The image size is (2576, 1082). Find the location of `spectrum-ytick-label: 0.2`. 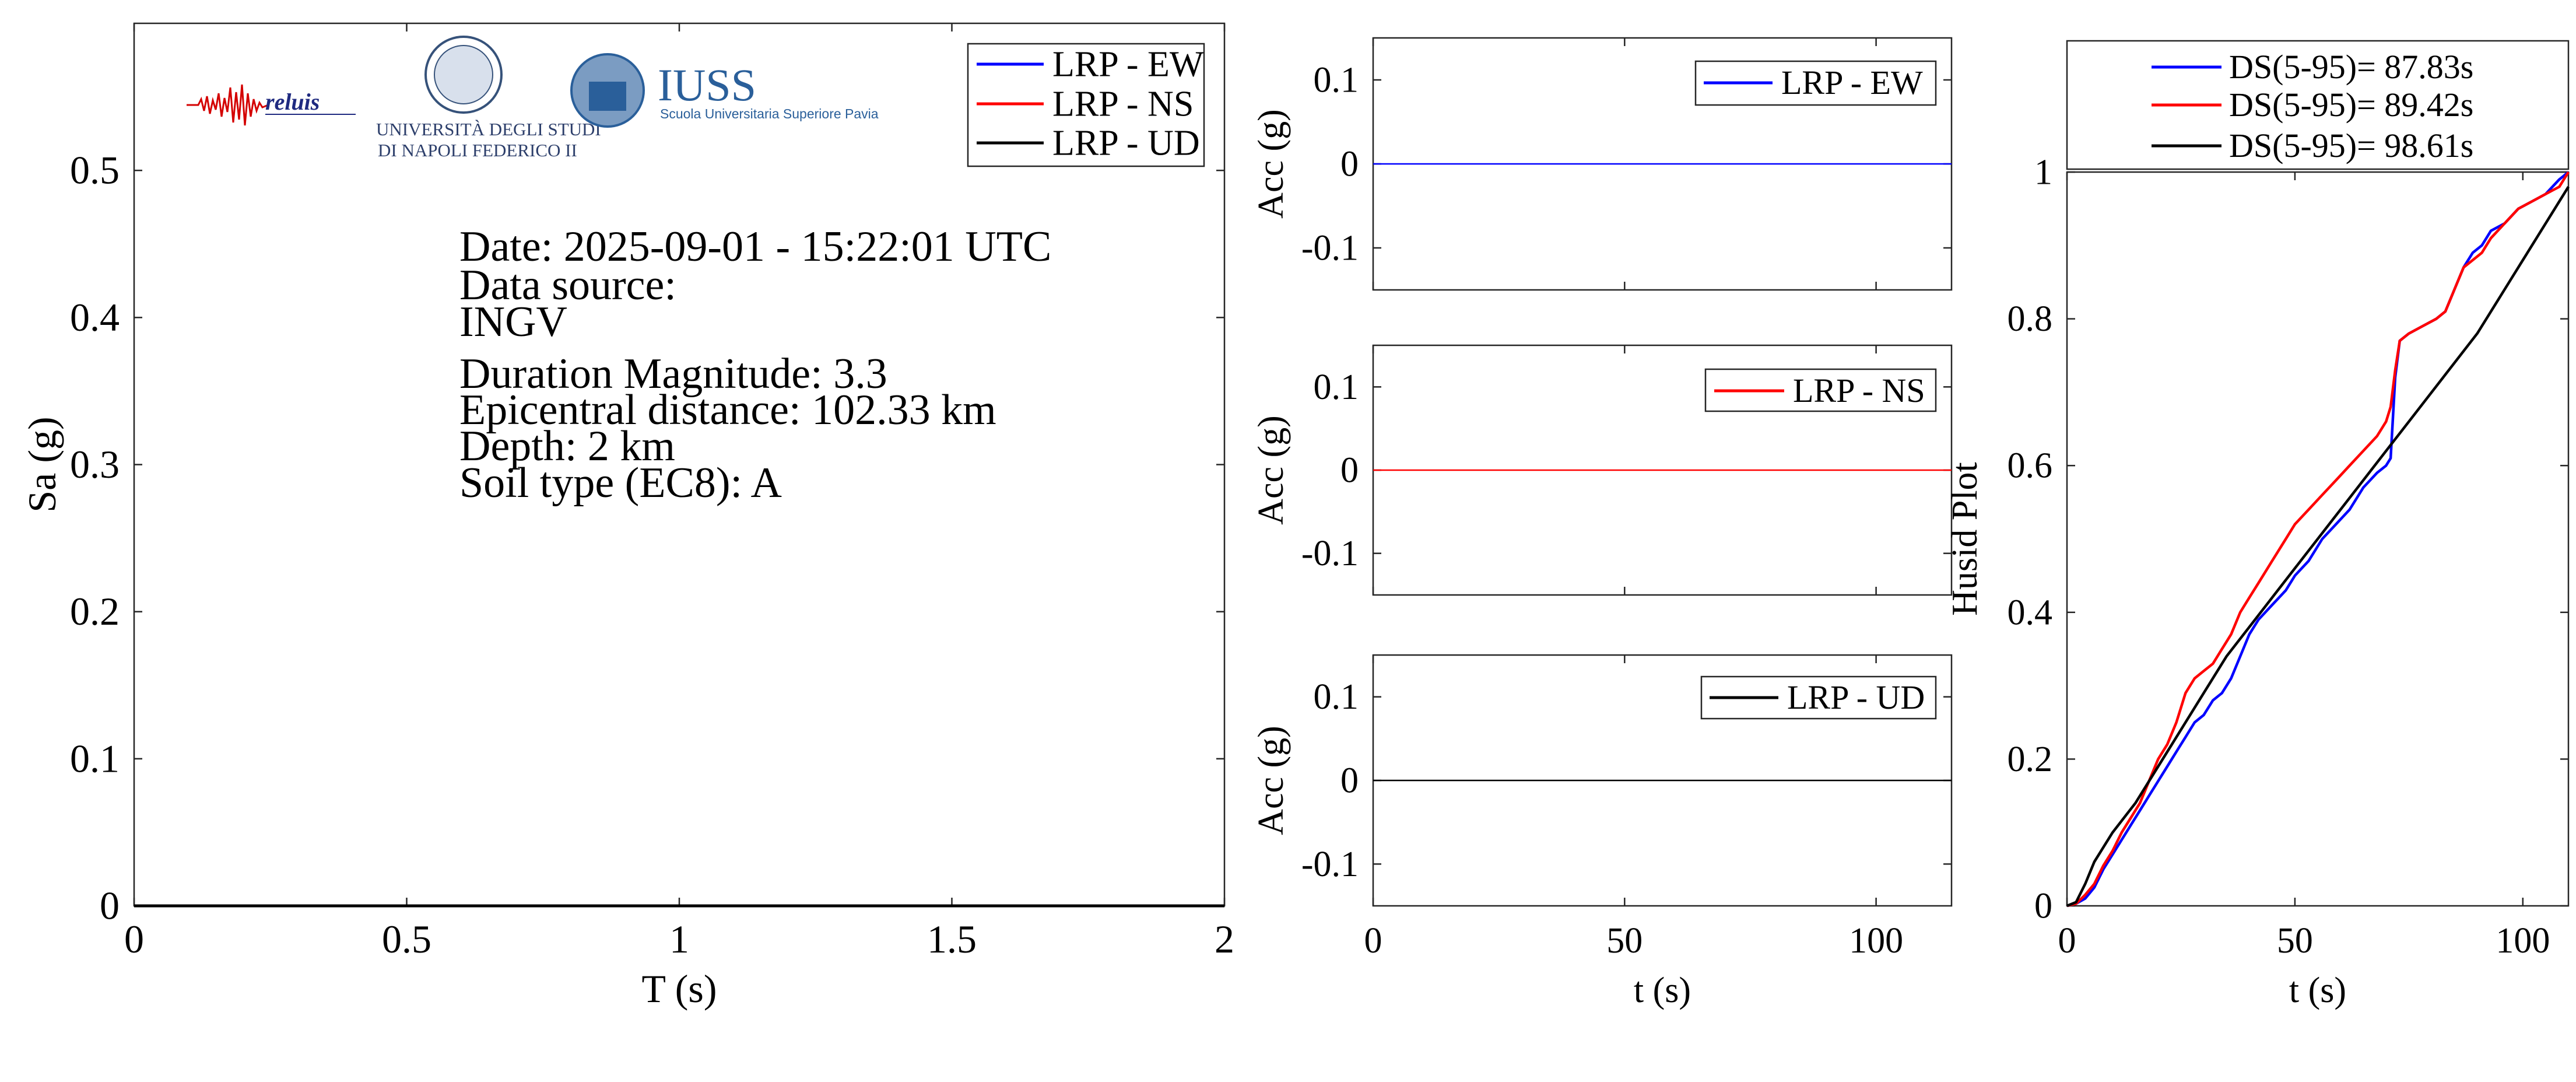

spectrum-ytick-label: 0.2 is located at coordinates (95, 611).